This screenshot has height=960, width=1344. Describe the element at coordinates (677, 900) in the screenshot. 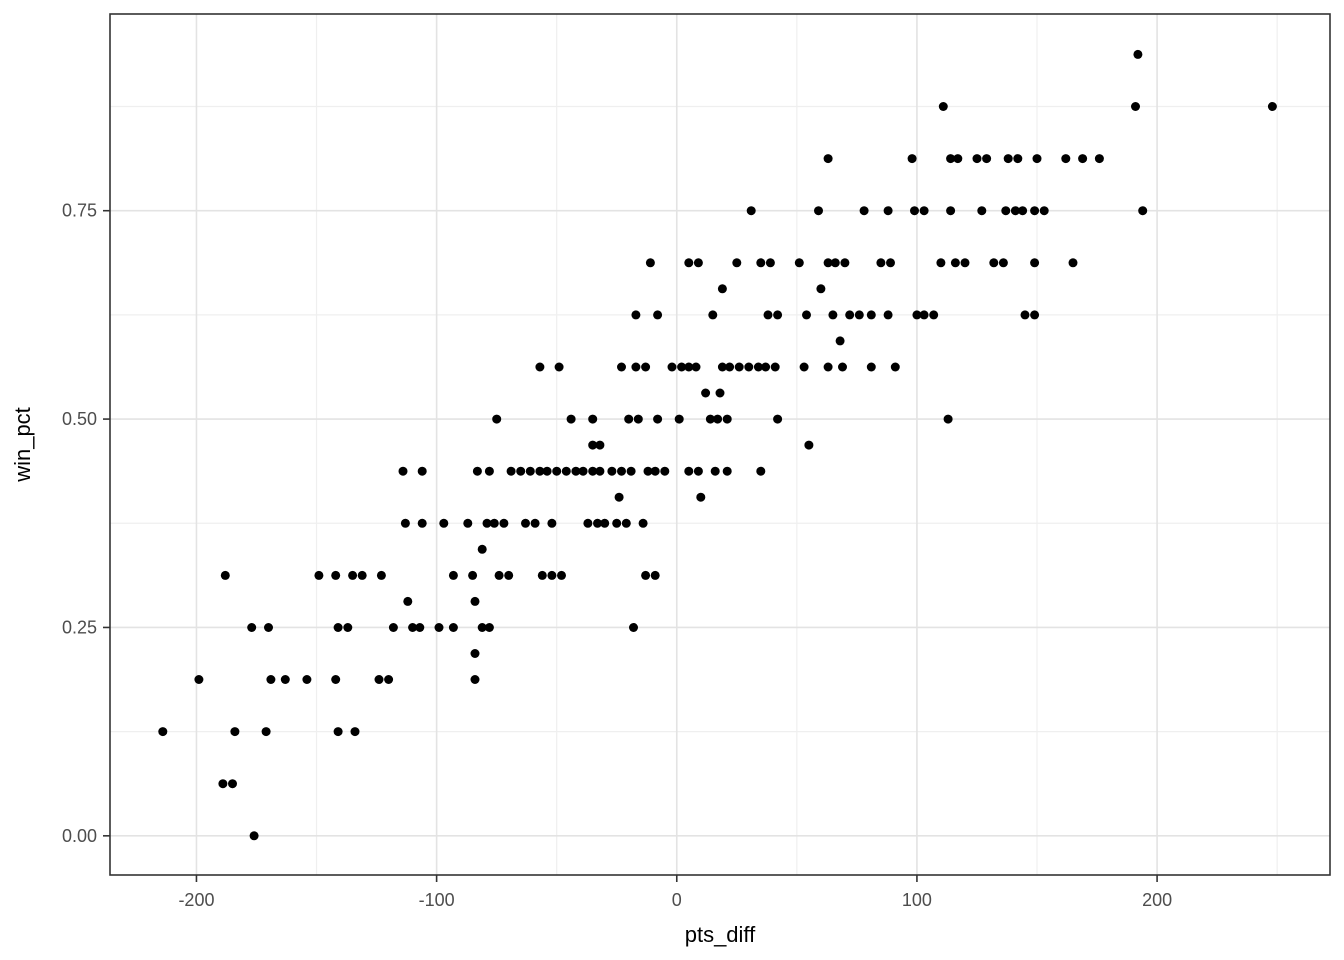

I see `x-tick-label: 0` at that location.